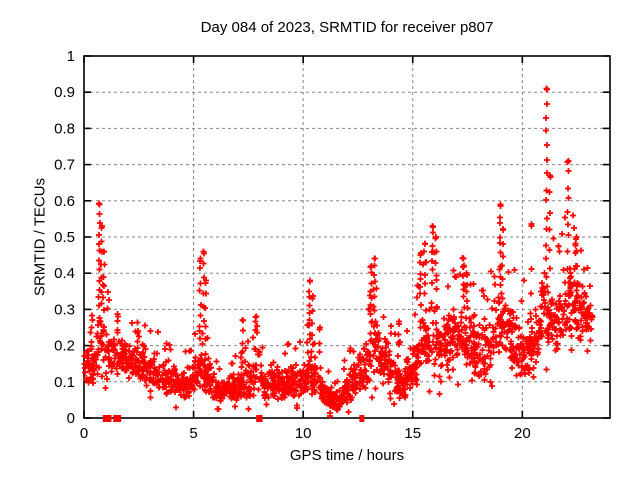 This screenshot has height=480, width=640. I want to click on y-tick-label: 0.5, so click(64, 237).